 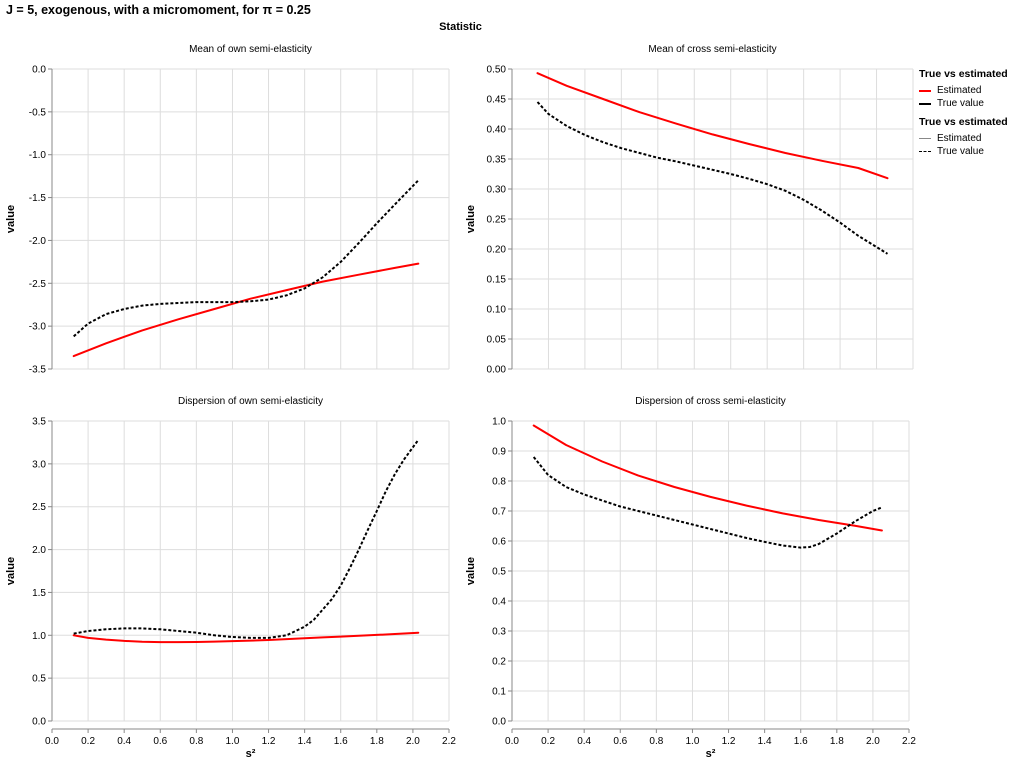 What do you see at coordinates (499, 542) in the screenshot?
I see `y-tick-label: 0.6` at bounding box center [499, 542].